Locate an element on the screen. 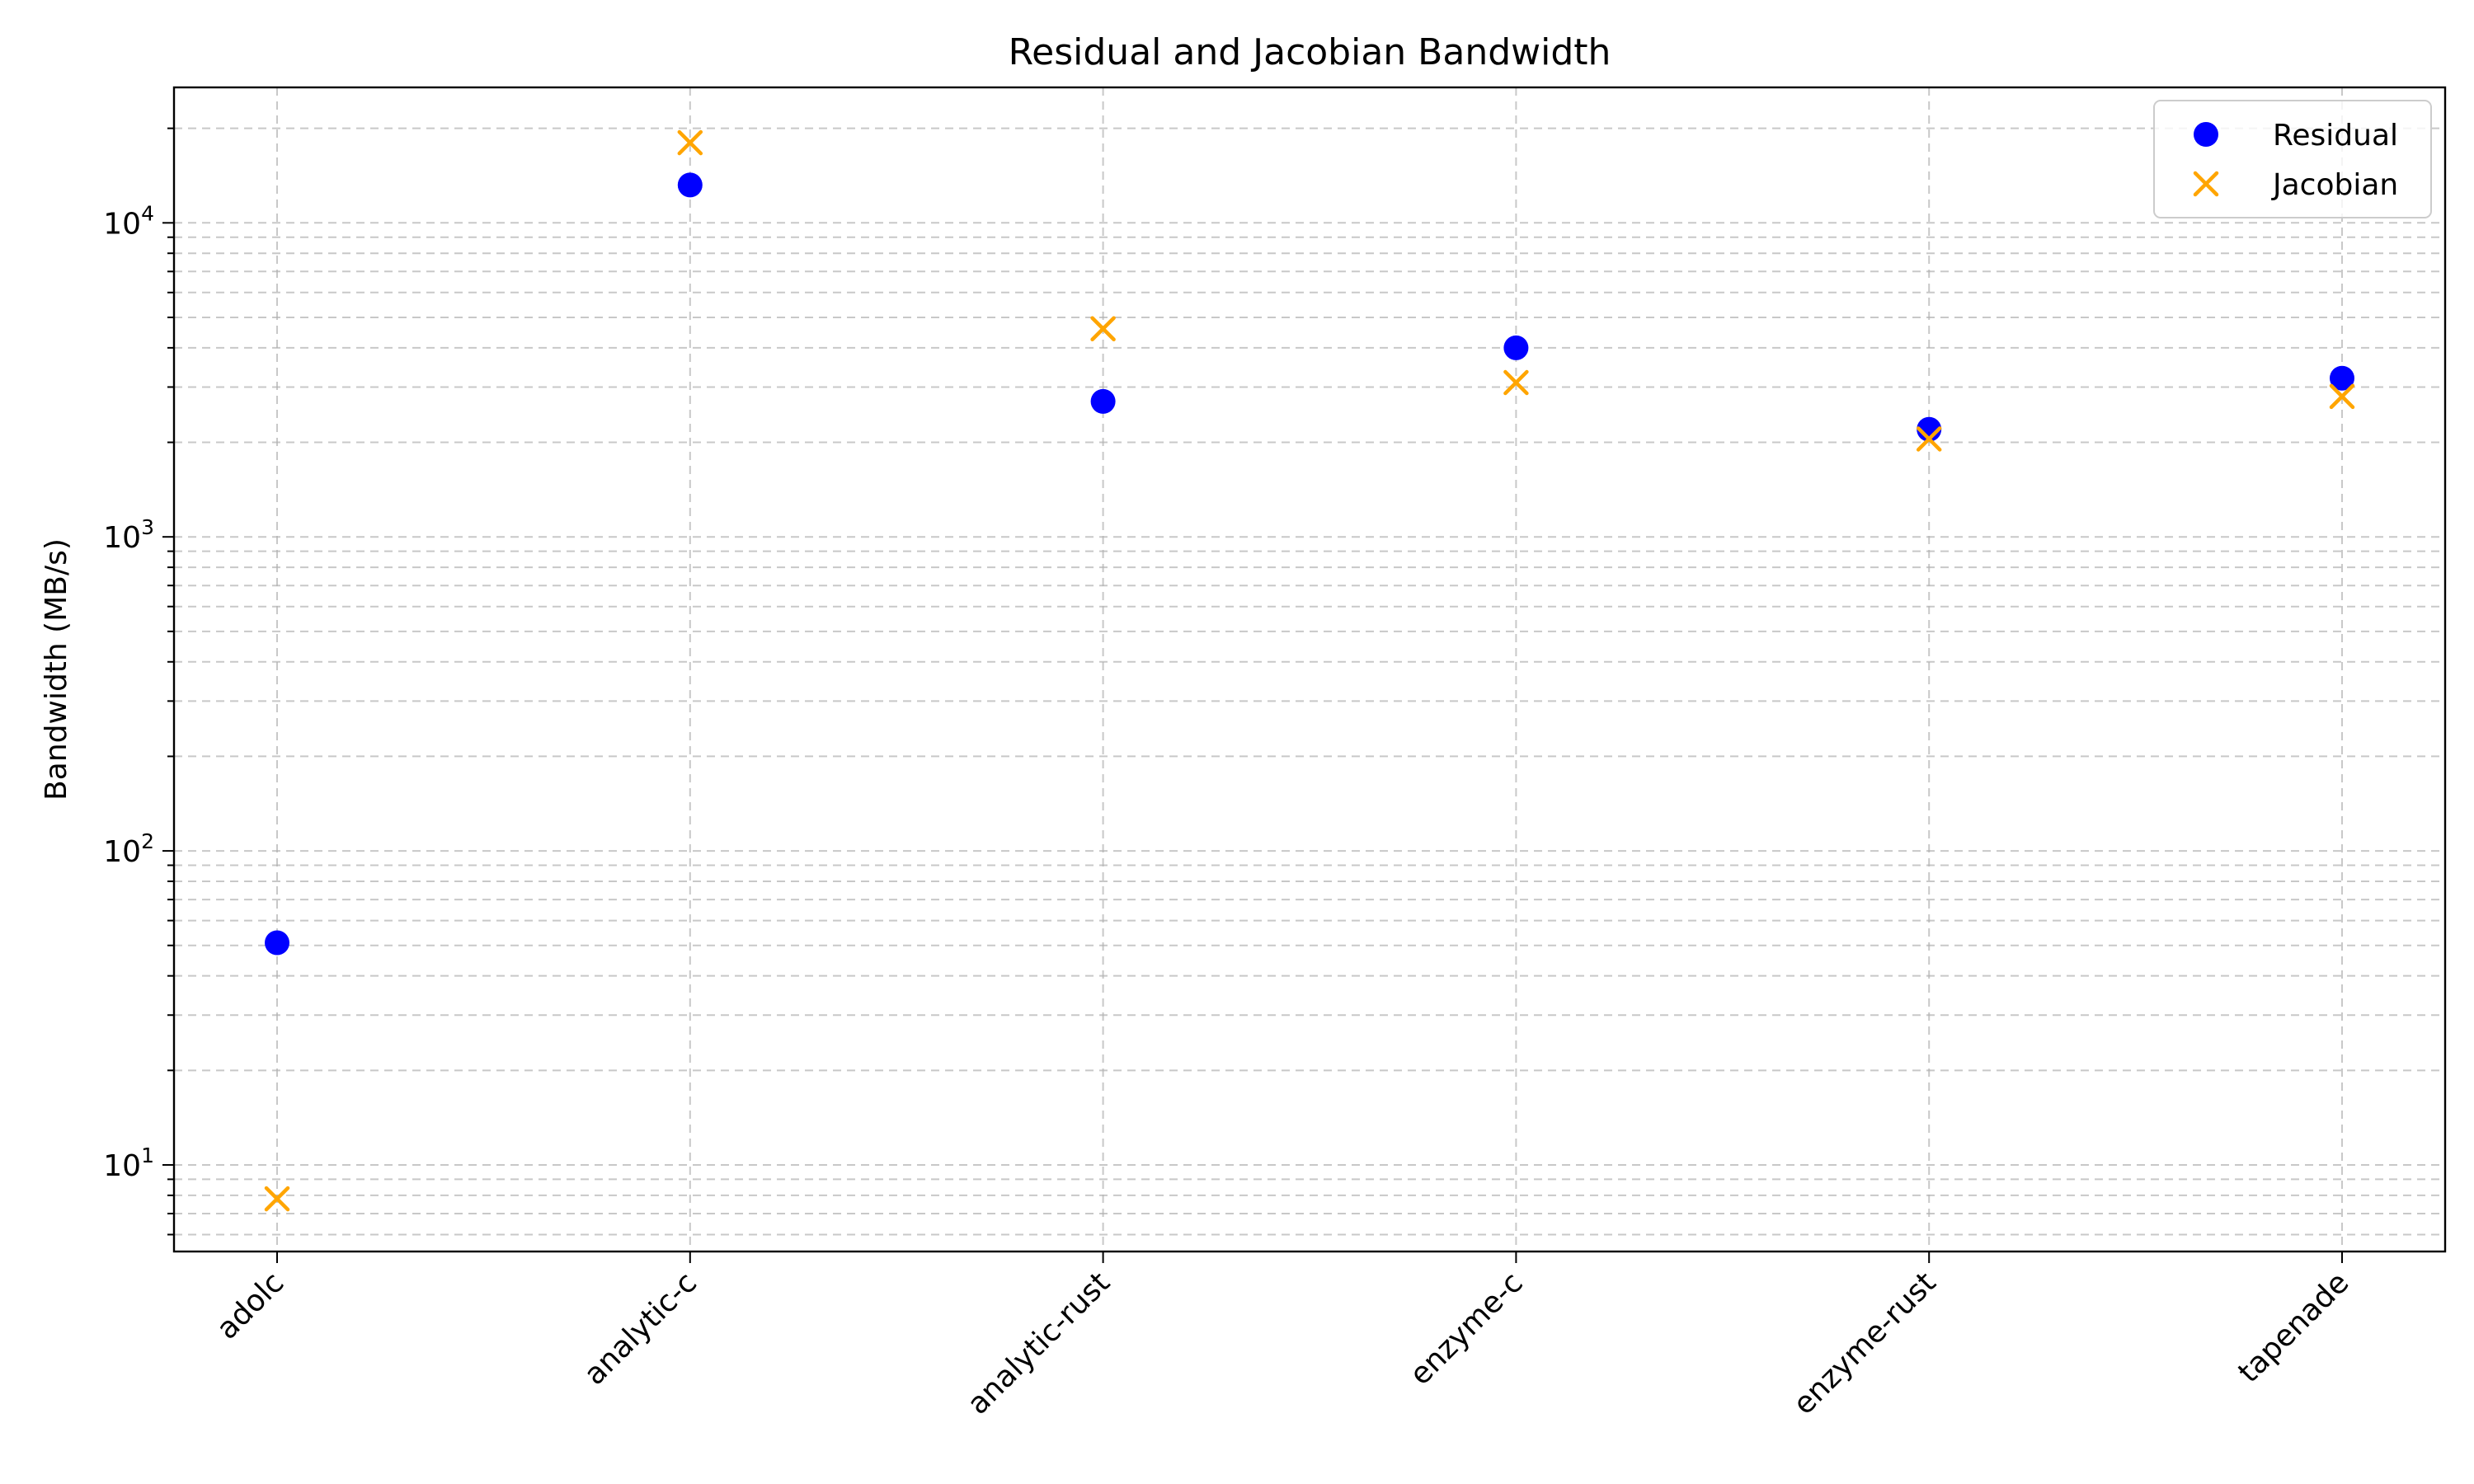 Image resolution: width=2474 pixels, height=1484 pixels. y-tick-label: 10³ is located at coordinates (128, 535).